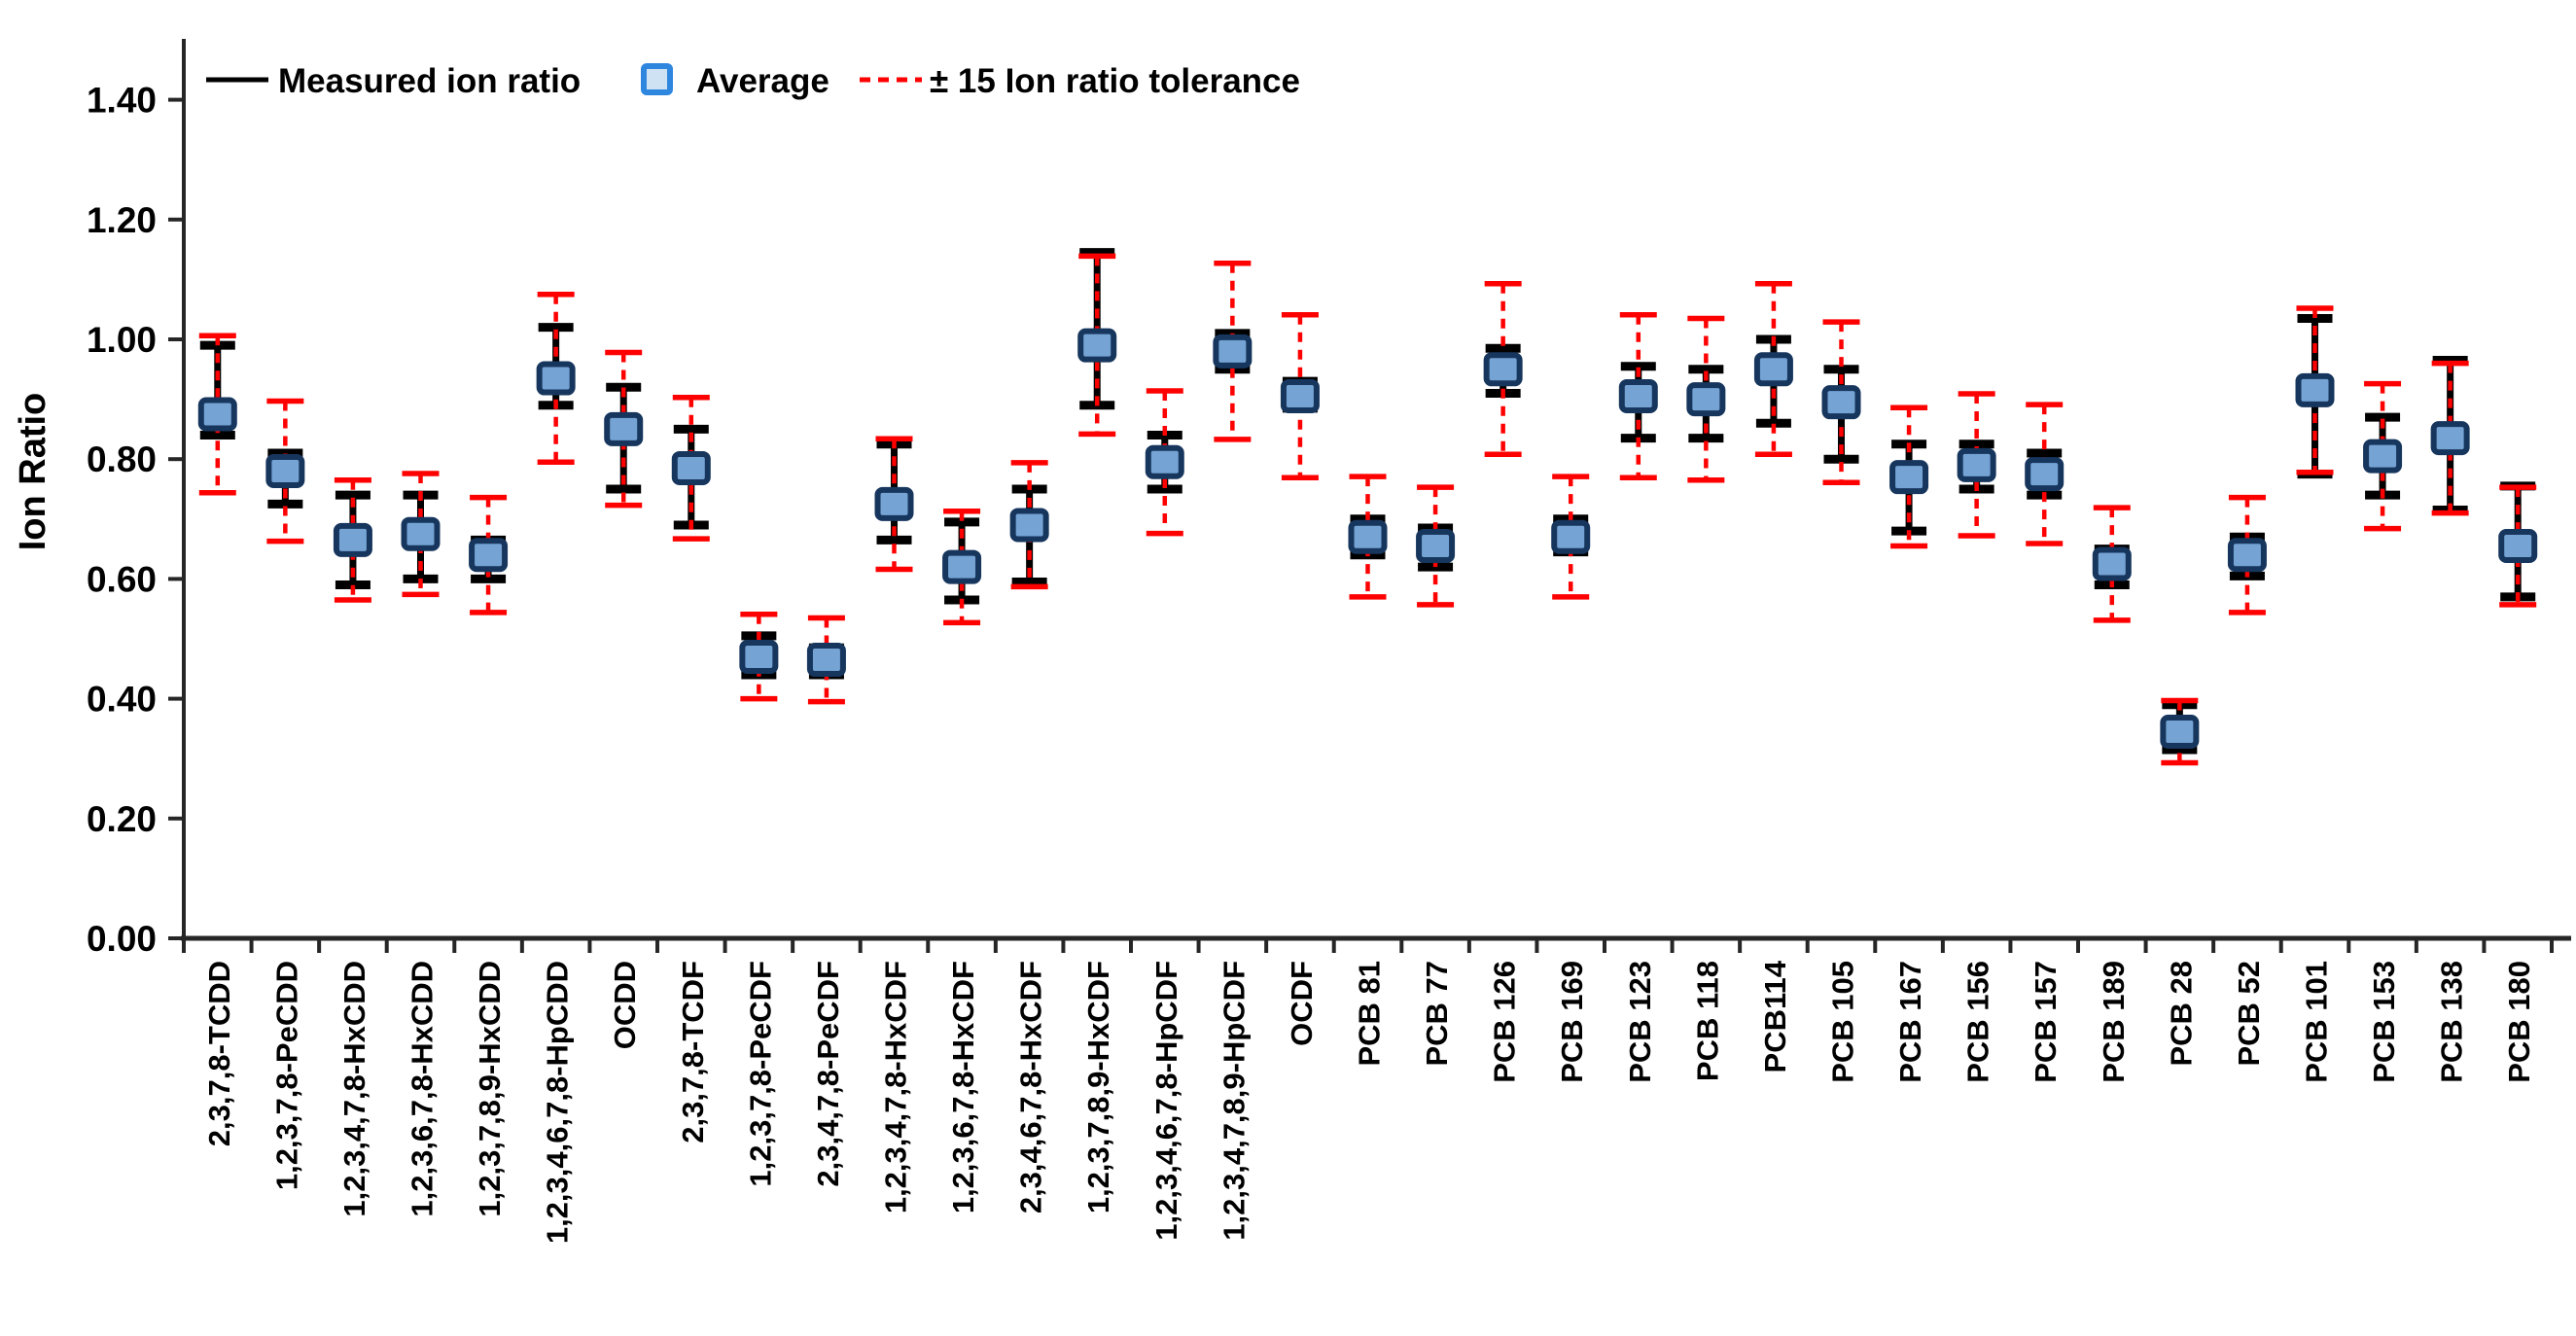  I want to click on x-category-label: PCB 169, so click(1572, 1022).